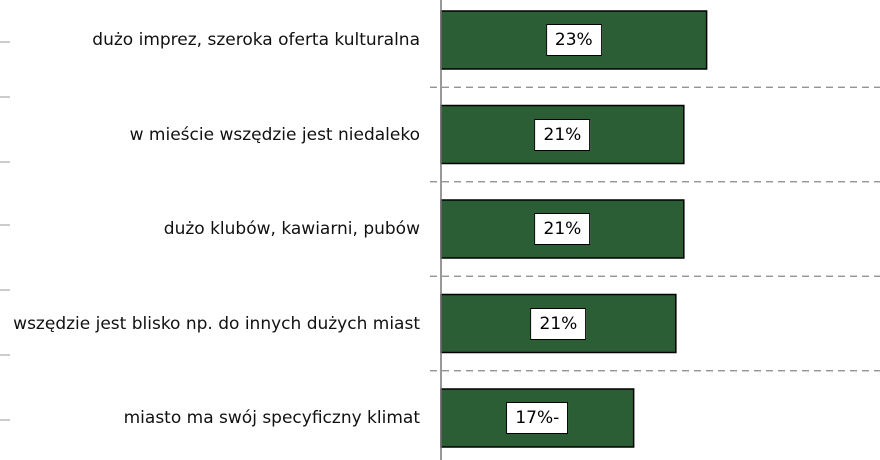 The width and height of the screenshot is (880, 460). I want to click on value-label: 17%-, so click(537, 418).